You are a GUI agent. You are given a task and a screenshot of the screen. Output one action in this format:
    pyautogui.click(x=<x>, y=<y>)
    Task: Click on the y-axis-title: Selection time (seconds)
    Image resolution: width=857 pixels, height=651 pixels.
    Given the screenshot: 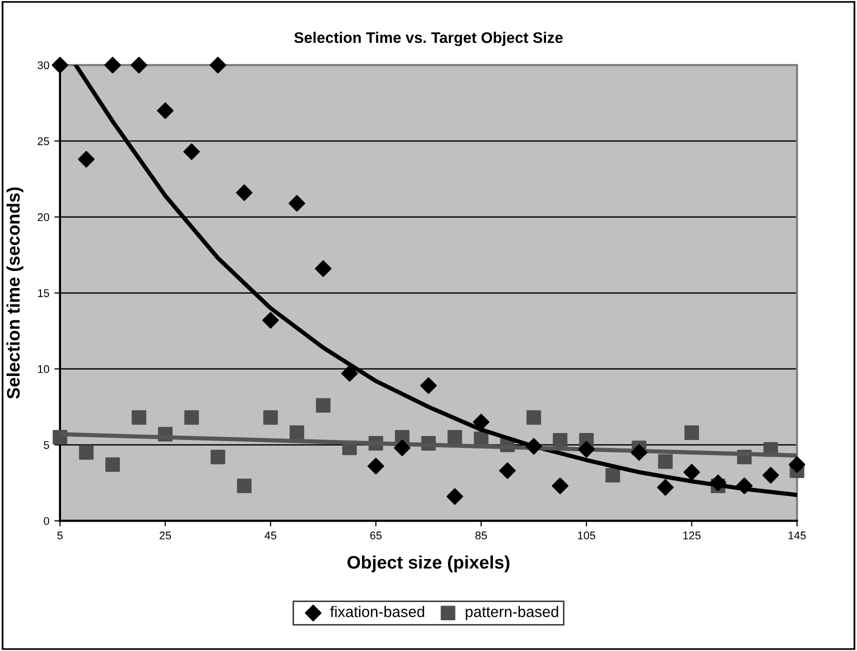 What is the action you would take?
    pyautogui.click(x=15, y=293)
    